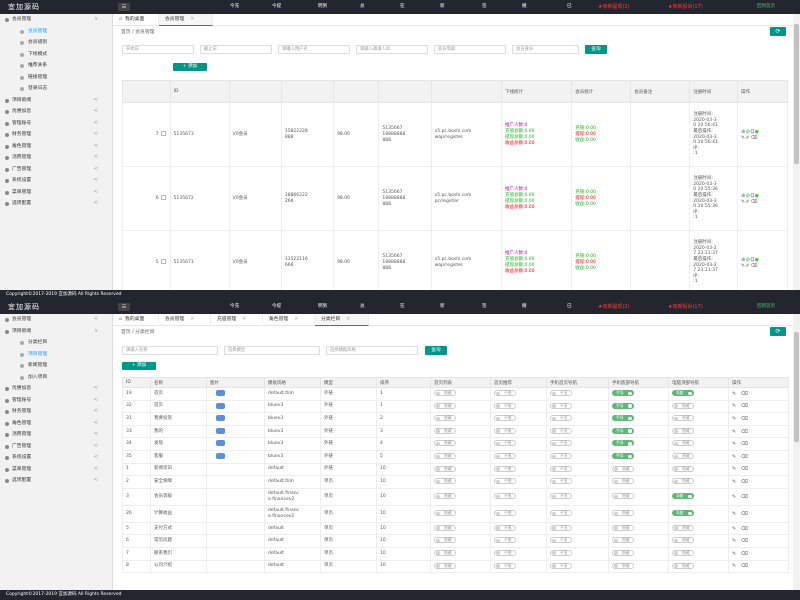  I want to click on sidebar-item: 加入项目, so click(56, 378).